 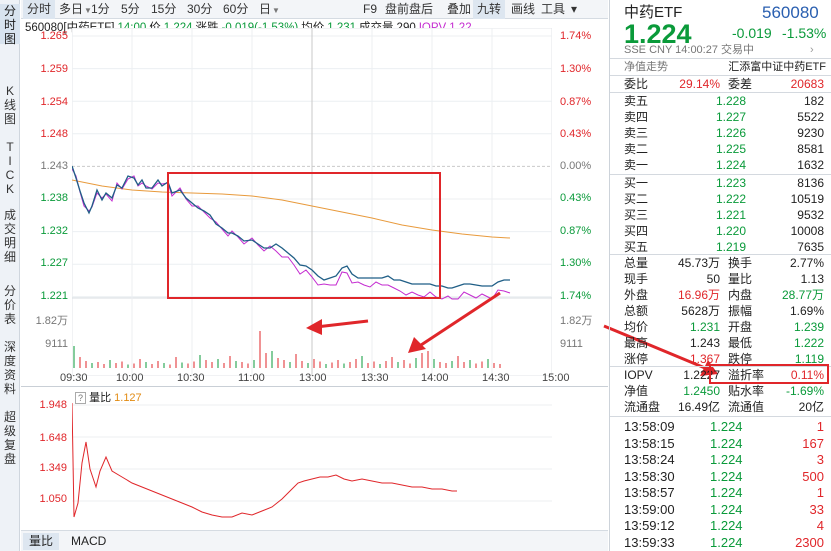 What do you see at coordinates (41, 541) in the screenshot?
I see `tab-volume-ratio: 量比` at bounding box center [41, 541].